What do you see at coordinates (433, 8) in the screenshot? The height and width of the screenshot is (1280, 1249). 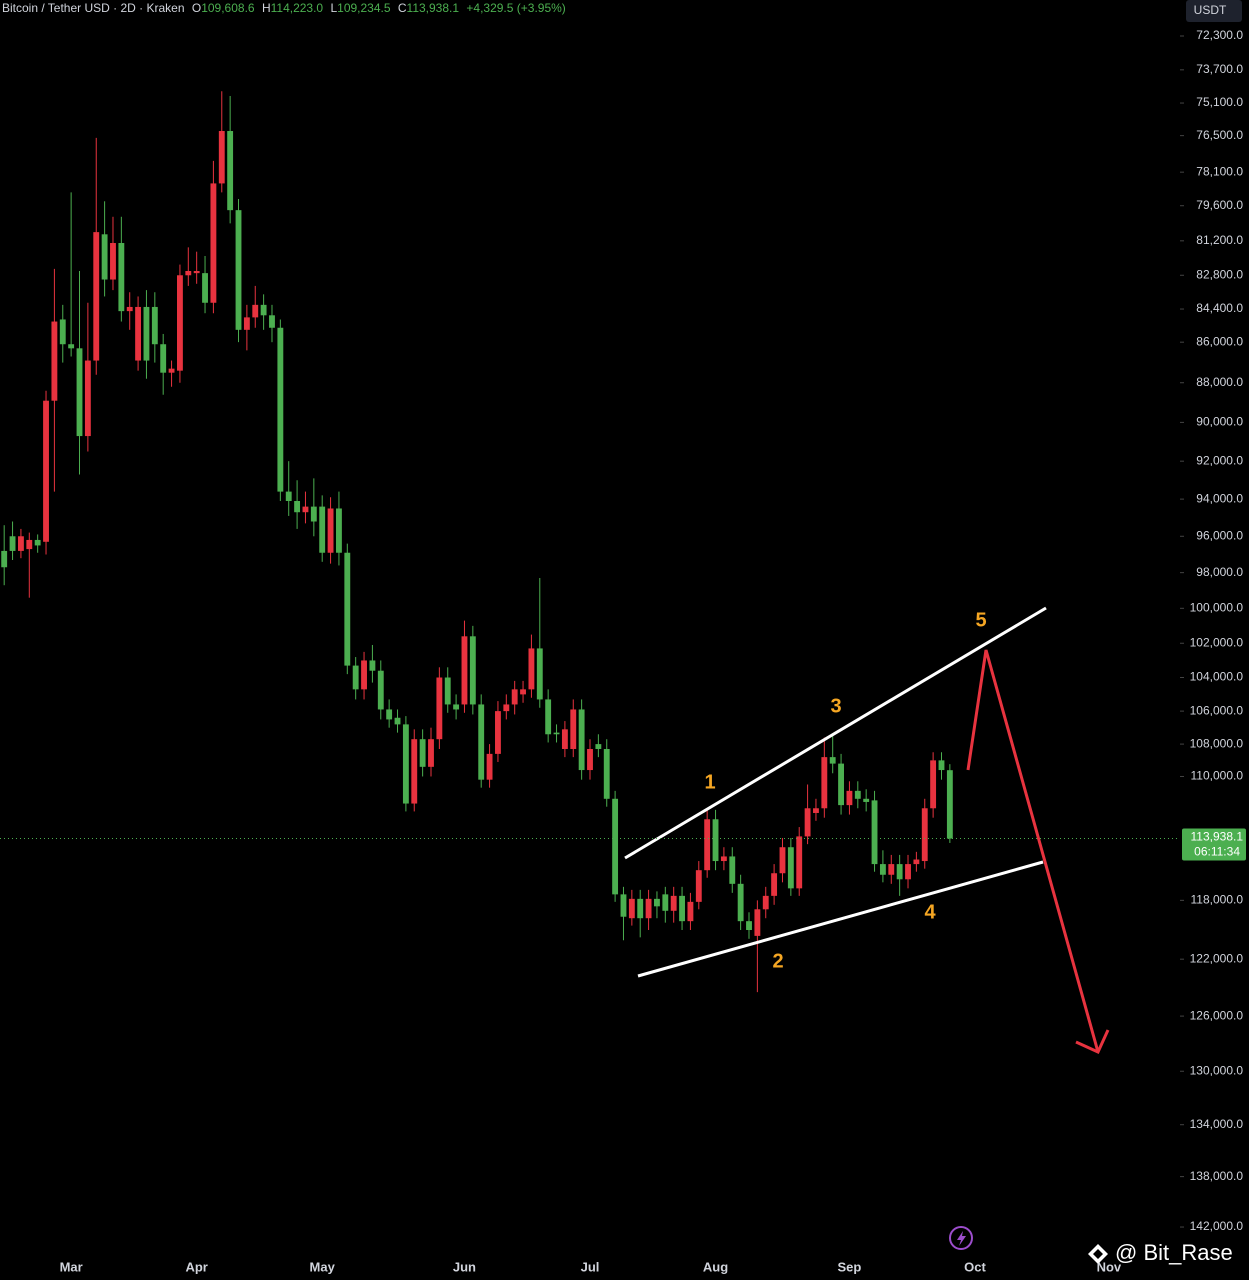 I see `ohlc-value: 113,938.1` at bounding box center [433, 8].